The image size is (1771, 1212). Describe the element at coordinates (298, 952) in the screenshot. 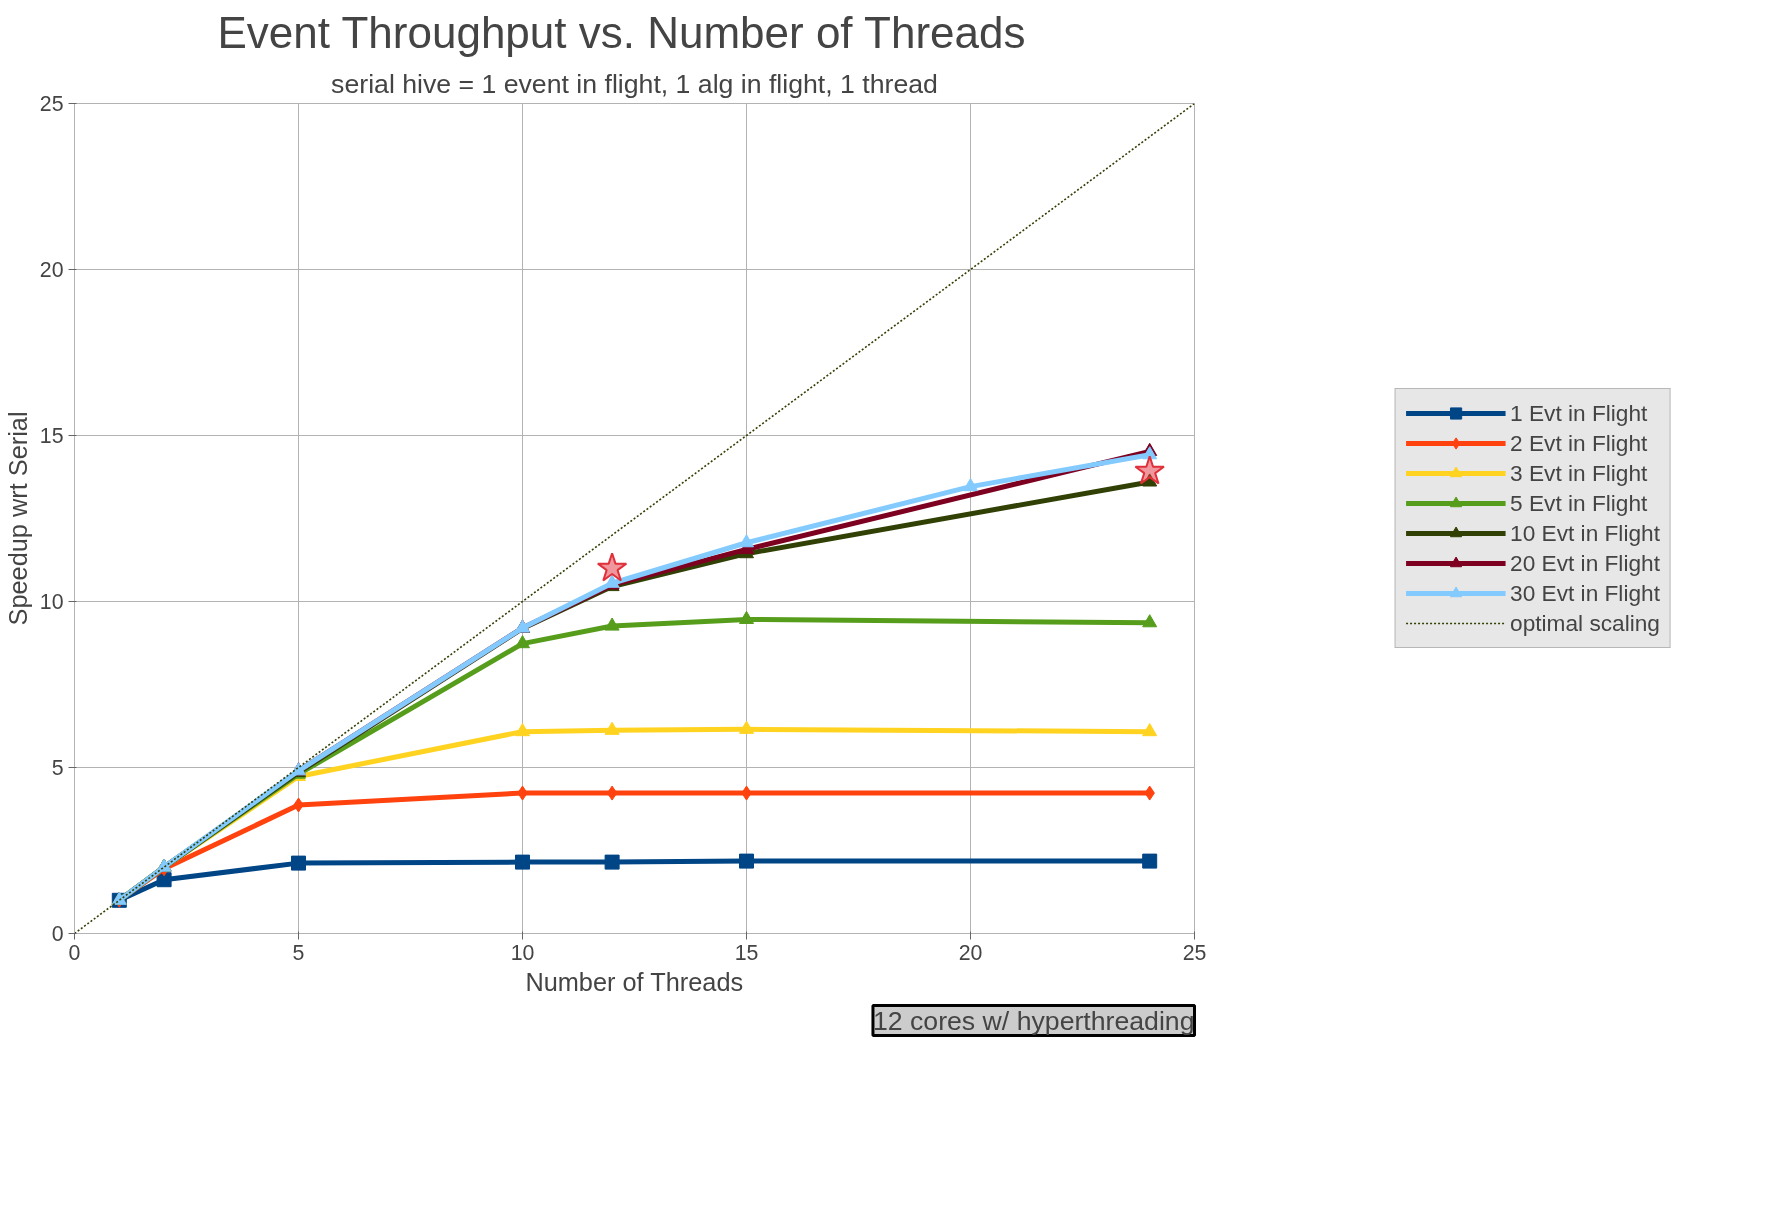

I see `x-tick-label: 5` at that location.